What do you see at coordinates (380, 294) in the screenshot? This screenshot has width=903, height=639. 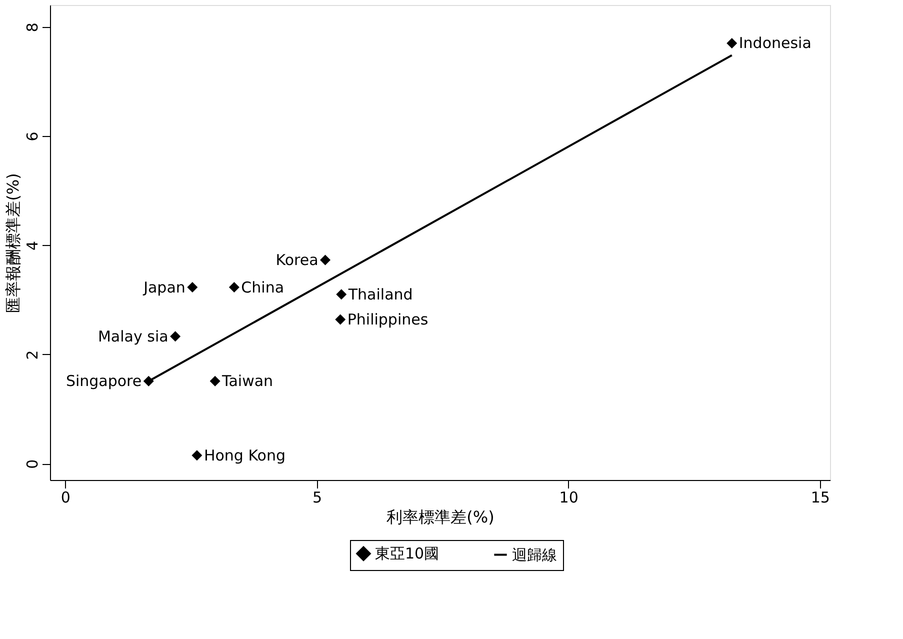 I see `annotation: Thailand` at bounding box center [380, 294].